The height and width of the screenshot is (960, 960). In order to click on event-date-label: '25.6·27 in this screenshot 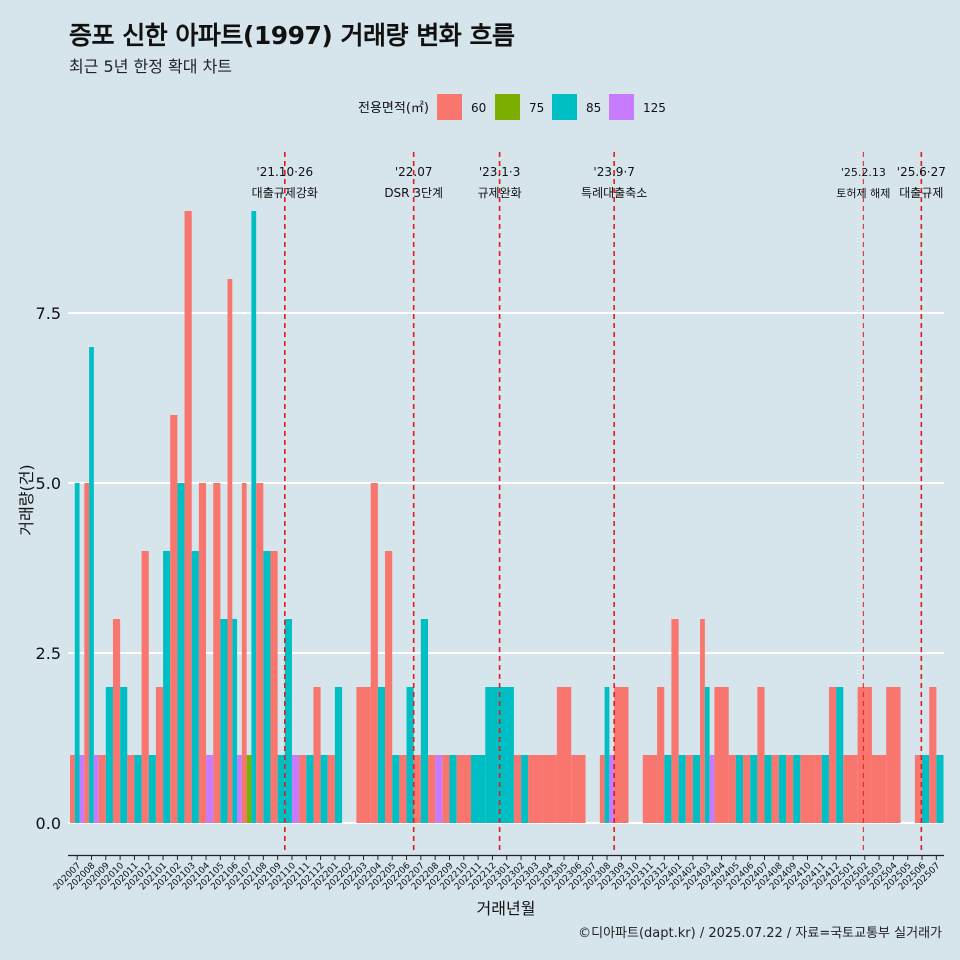, I will do `click(921, 172)`.